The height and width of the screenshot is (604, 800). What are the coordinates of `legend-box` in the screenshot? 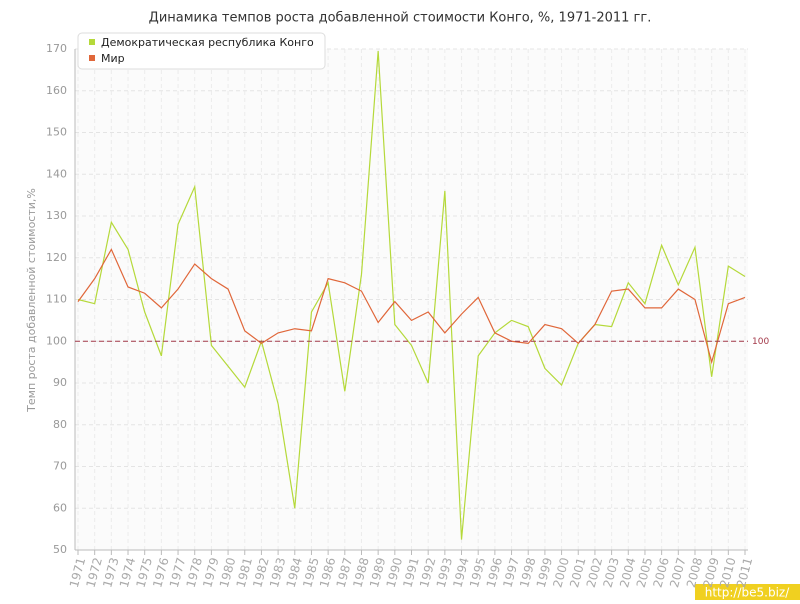 It's located at (201, 51).